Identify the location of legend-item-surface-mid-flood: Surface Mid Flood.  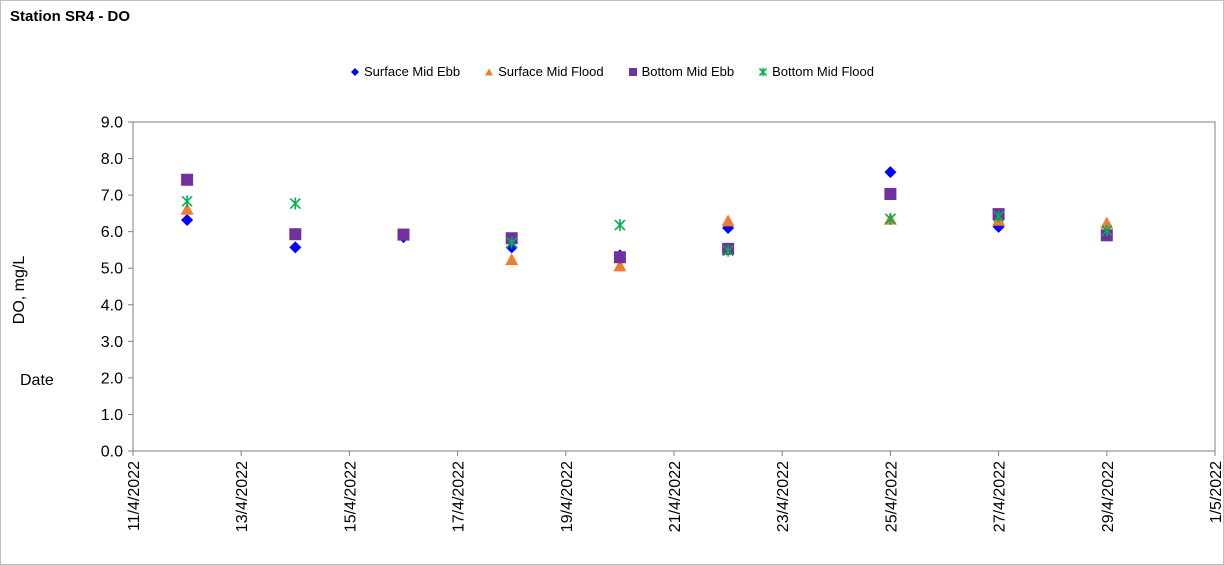
(544, 71).